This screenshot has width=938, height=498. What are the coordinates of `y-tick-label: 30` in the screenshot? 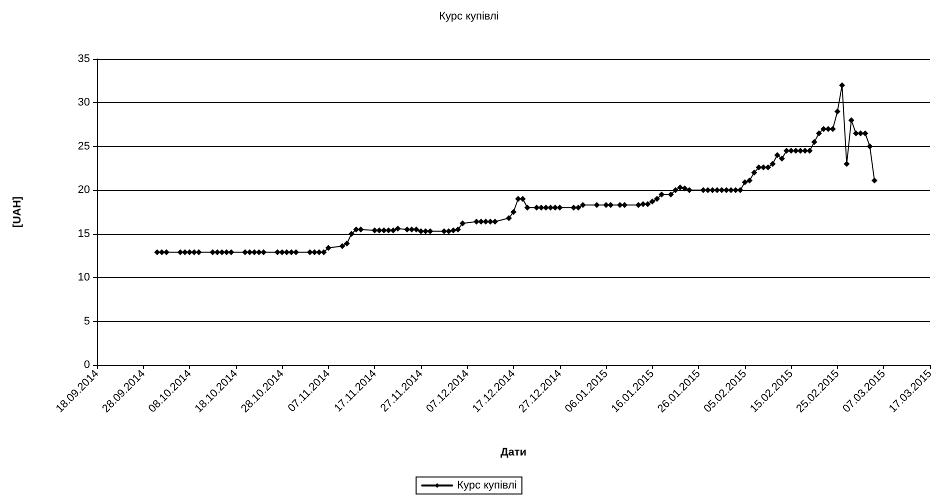 It's located at (84, 102).